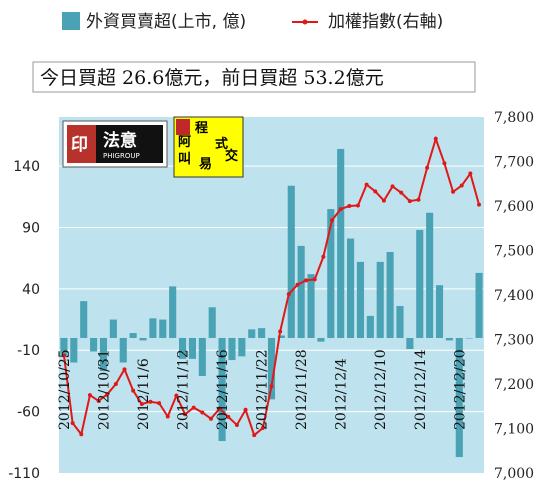 The height and width of the screenshot is (496, 544). What do you see at coordinates (28, 351) in the screenshot?
I see `left-tick-label: -10` at bounding box center [28, 351].